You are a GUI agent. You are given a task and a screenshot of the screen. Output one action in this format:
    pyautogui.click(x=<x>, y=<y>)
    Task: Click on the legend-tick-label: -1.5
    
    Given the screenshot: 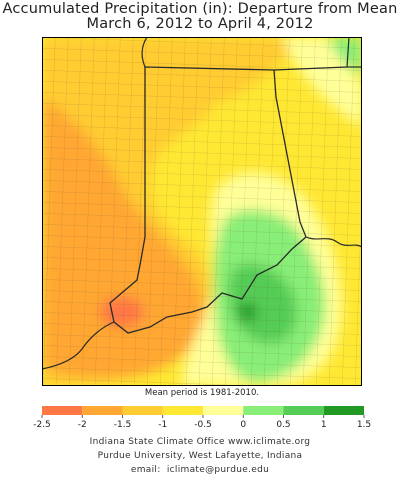 What is the action you would take?
    pyautogui.click(x=123, y=425)
    